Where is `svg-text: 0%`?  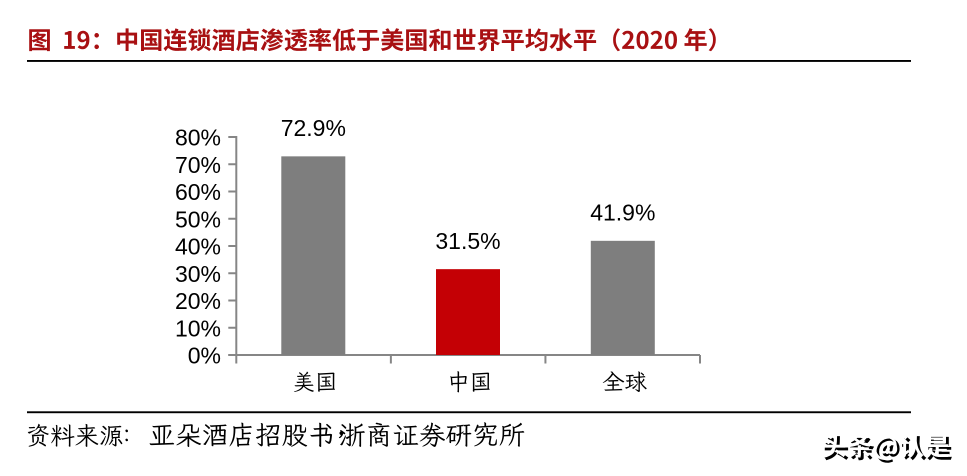
svg-text: 0% is located at coordinates (204, 356).